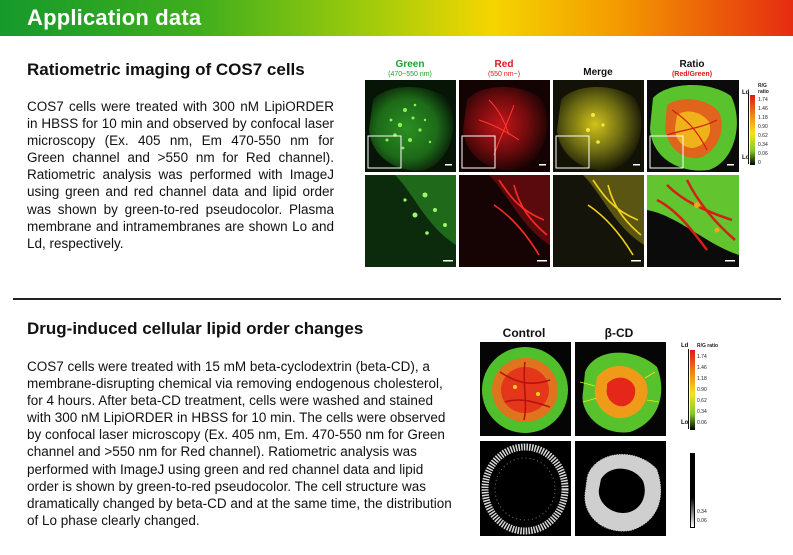 The image size is (793, 555). What do you see at coordinates (619, 333) in the screenshot?
I see `caption-beta-cd: β-CD` at bounding box center [619, 333].